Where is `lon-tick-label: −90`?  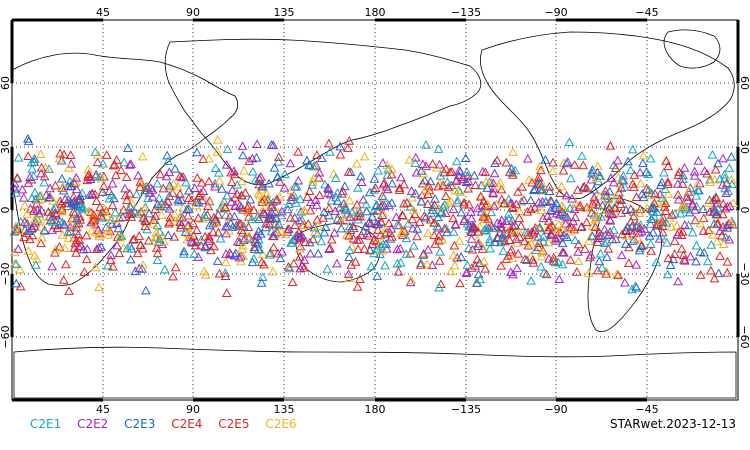 lon-tick-label: −90 is located at coordinates (555, 409).